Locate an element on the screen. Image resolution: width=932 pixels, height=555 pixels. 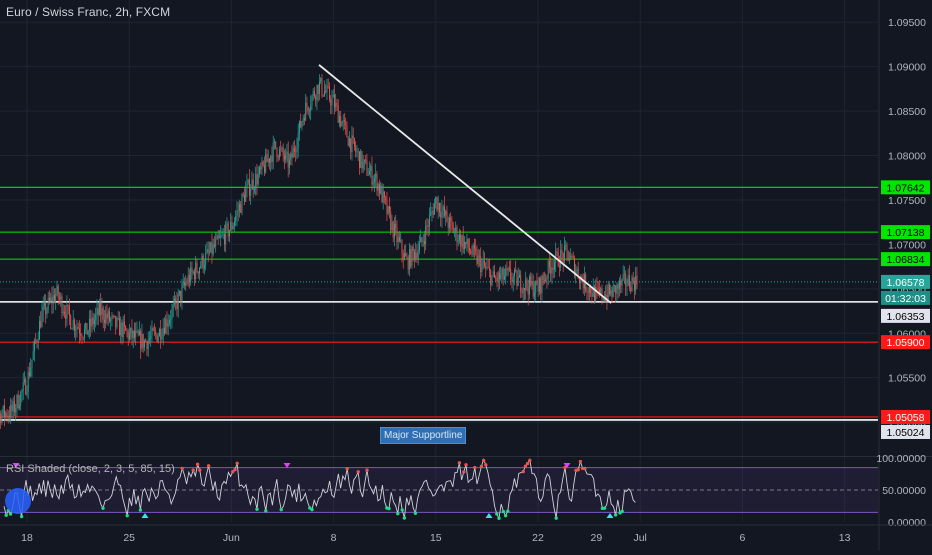
descending-trendline is located at coordinates (465, 184).